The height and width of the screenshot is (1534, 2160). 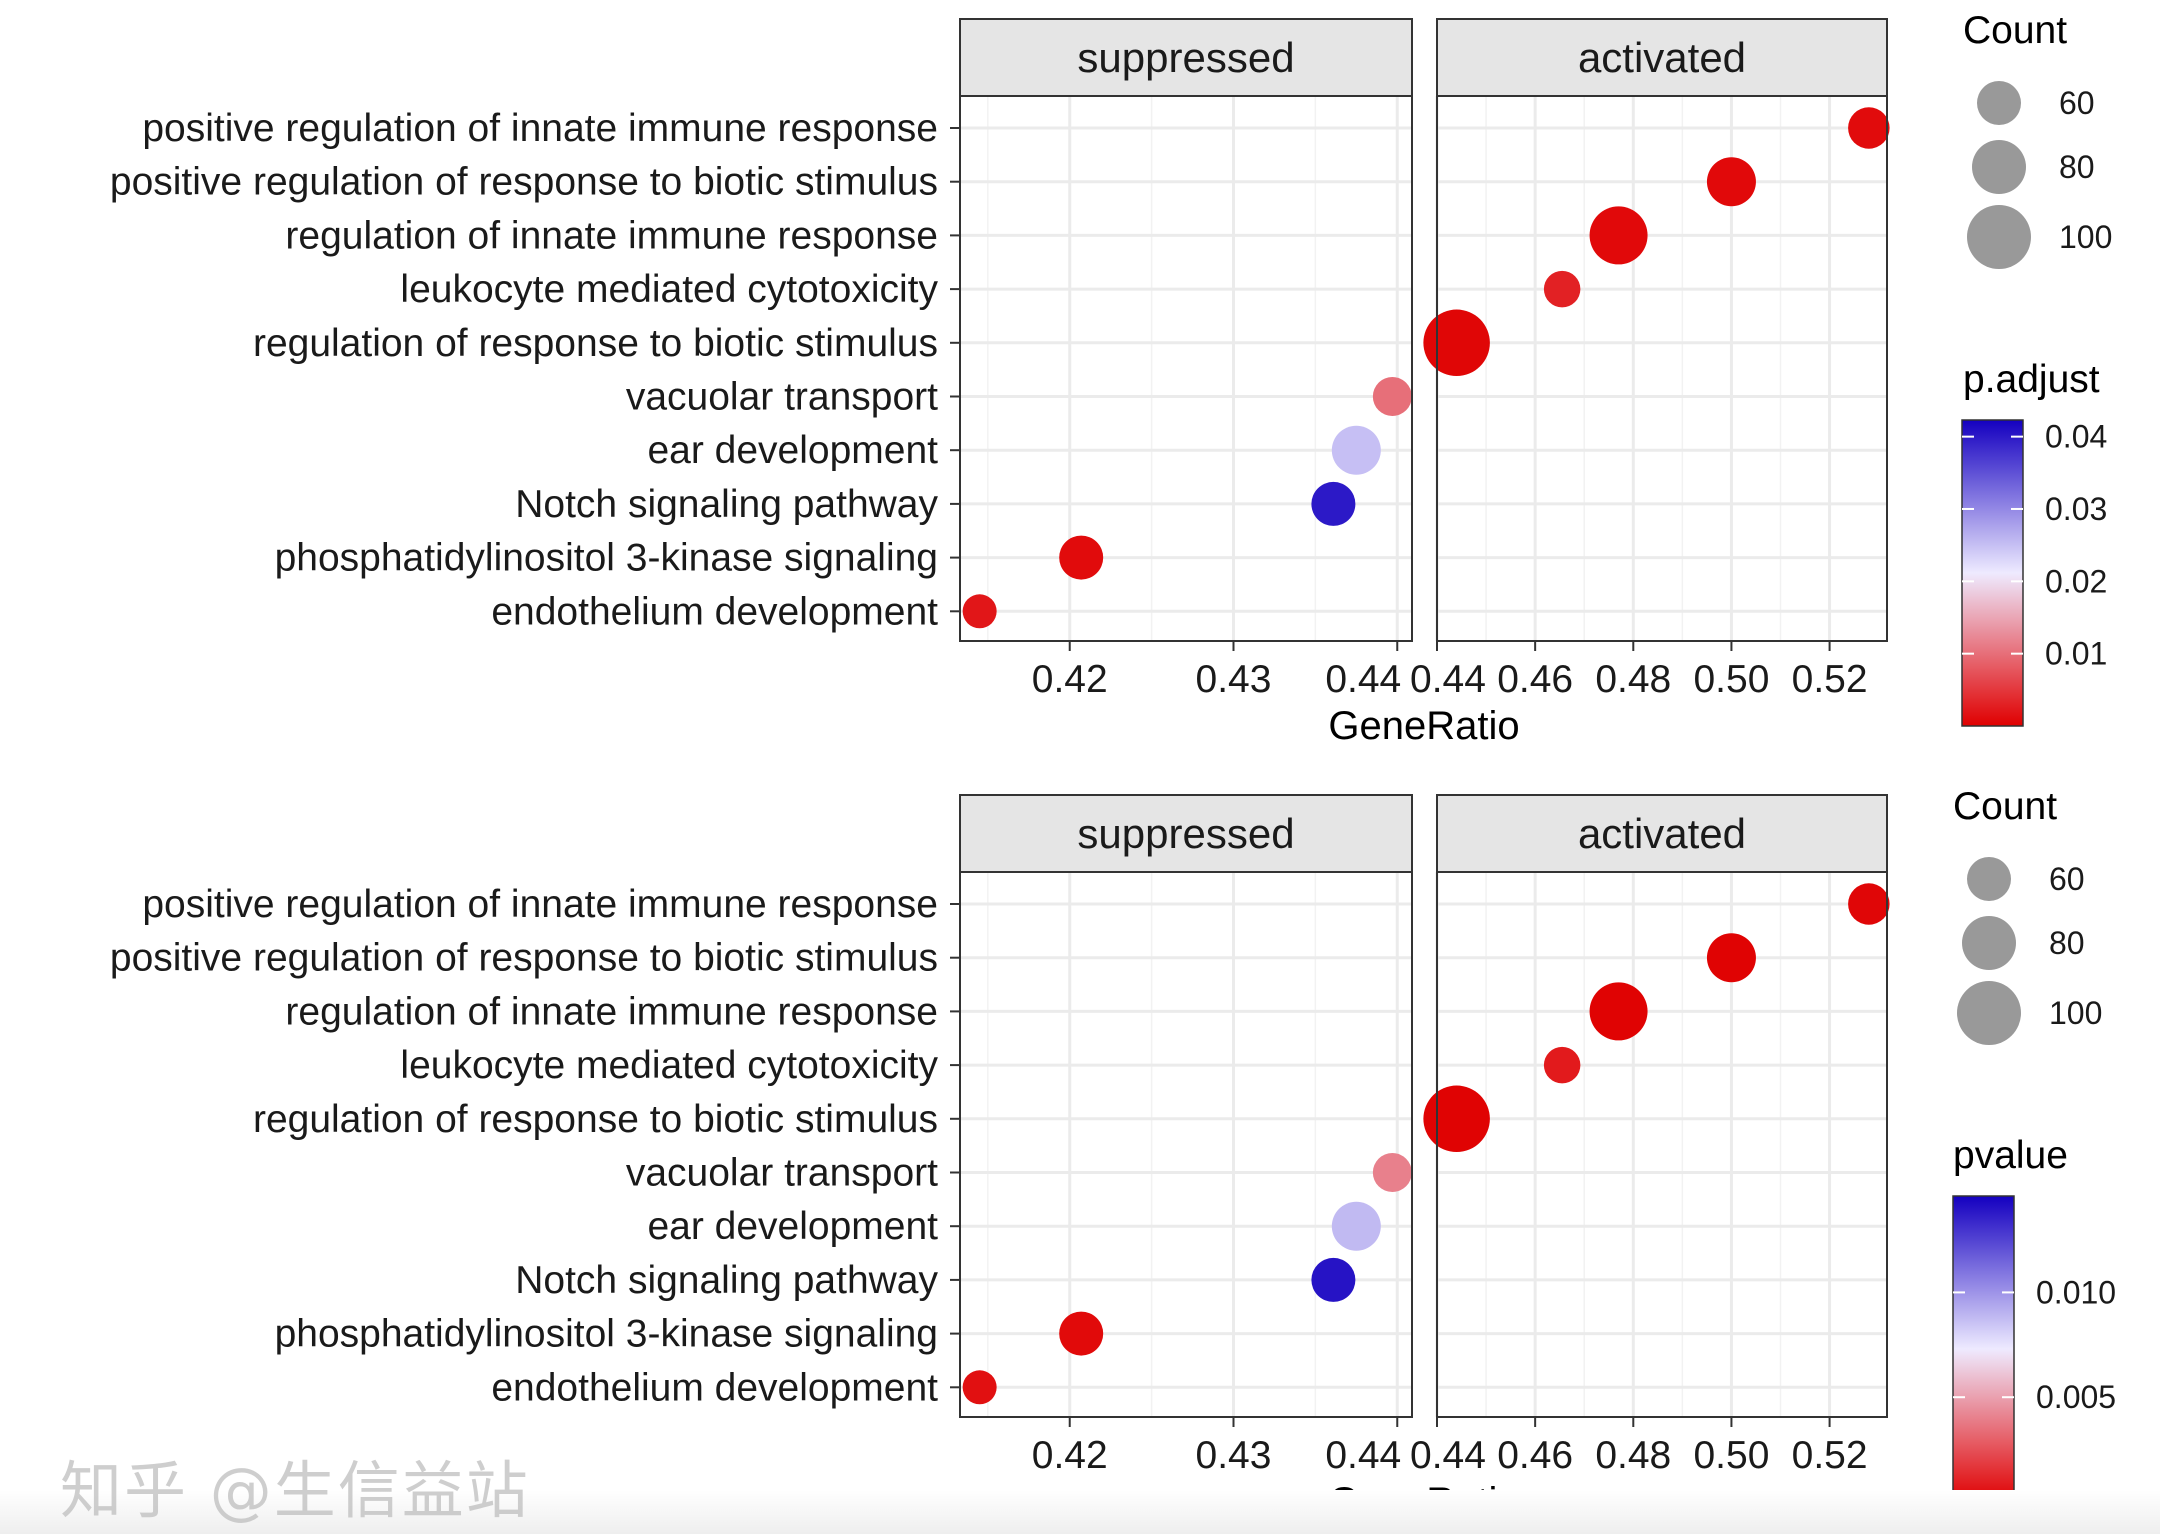 What do you see at coordinates (2076, 581) in the screenshot?
I see `colorbar-label: 0.02` at bounding box center [2076, 581].